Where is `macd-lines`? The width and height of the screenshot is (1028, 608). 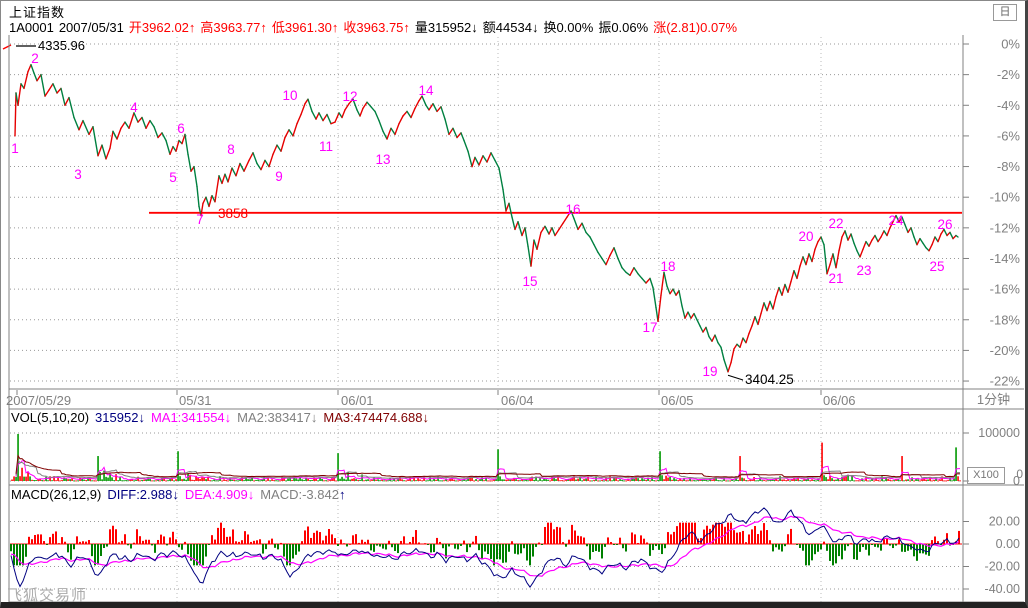
macd-lines is located at coordinates (485, 547).